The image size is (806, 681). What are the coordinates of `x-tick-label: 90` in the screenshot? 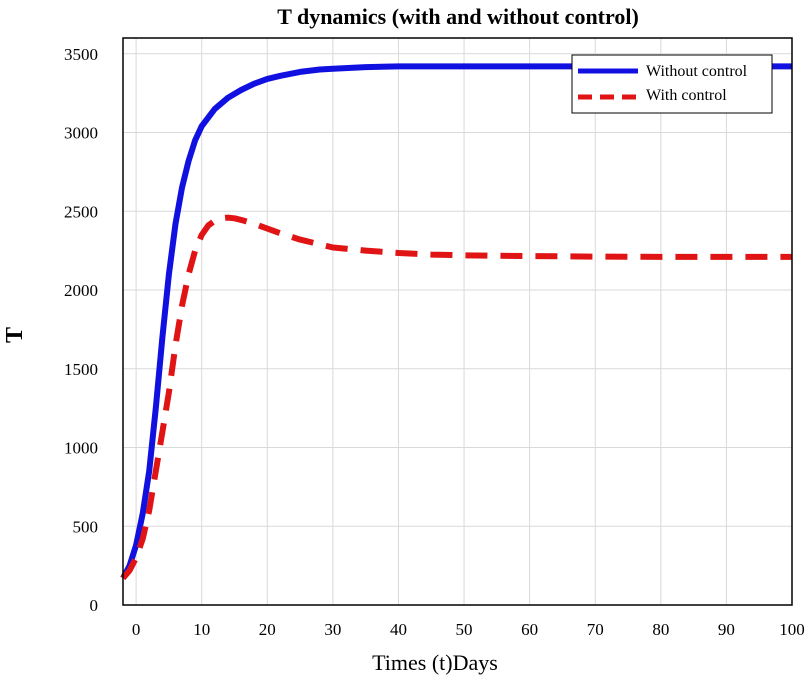 It's located at (726, 629).